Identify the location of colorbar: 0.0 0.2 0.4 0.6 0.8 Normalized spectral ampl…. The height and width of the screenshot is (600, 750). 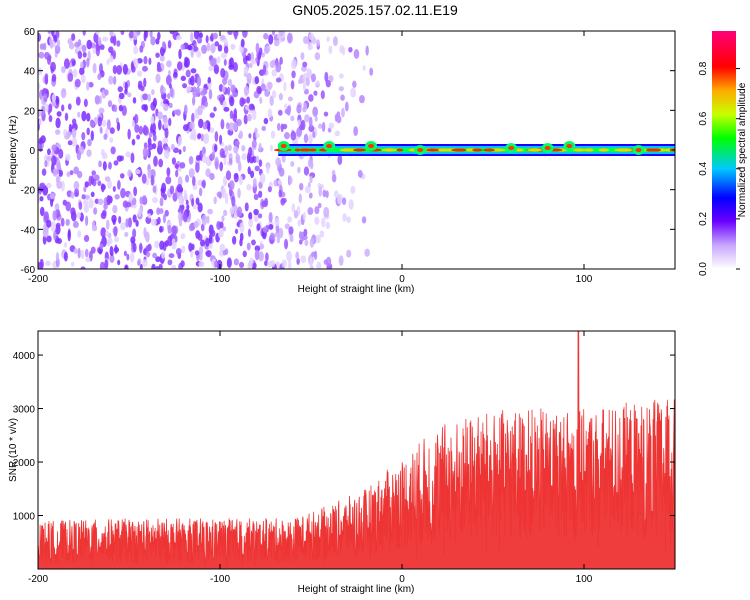
(723, 153).